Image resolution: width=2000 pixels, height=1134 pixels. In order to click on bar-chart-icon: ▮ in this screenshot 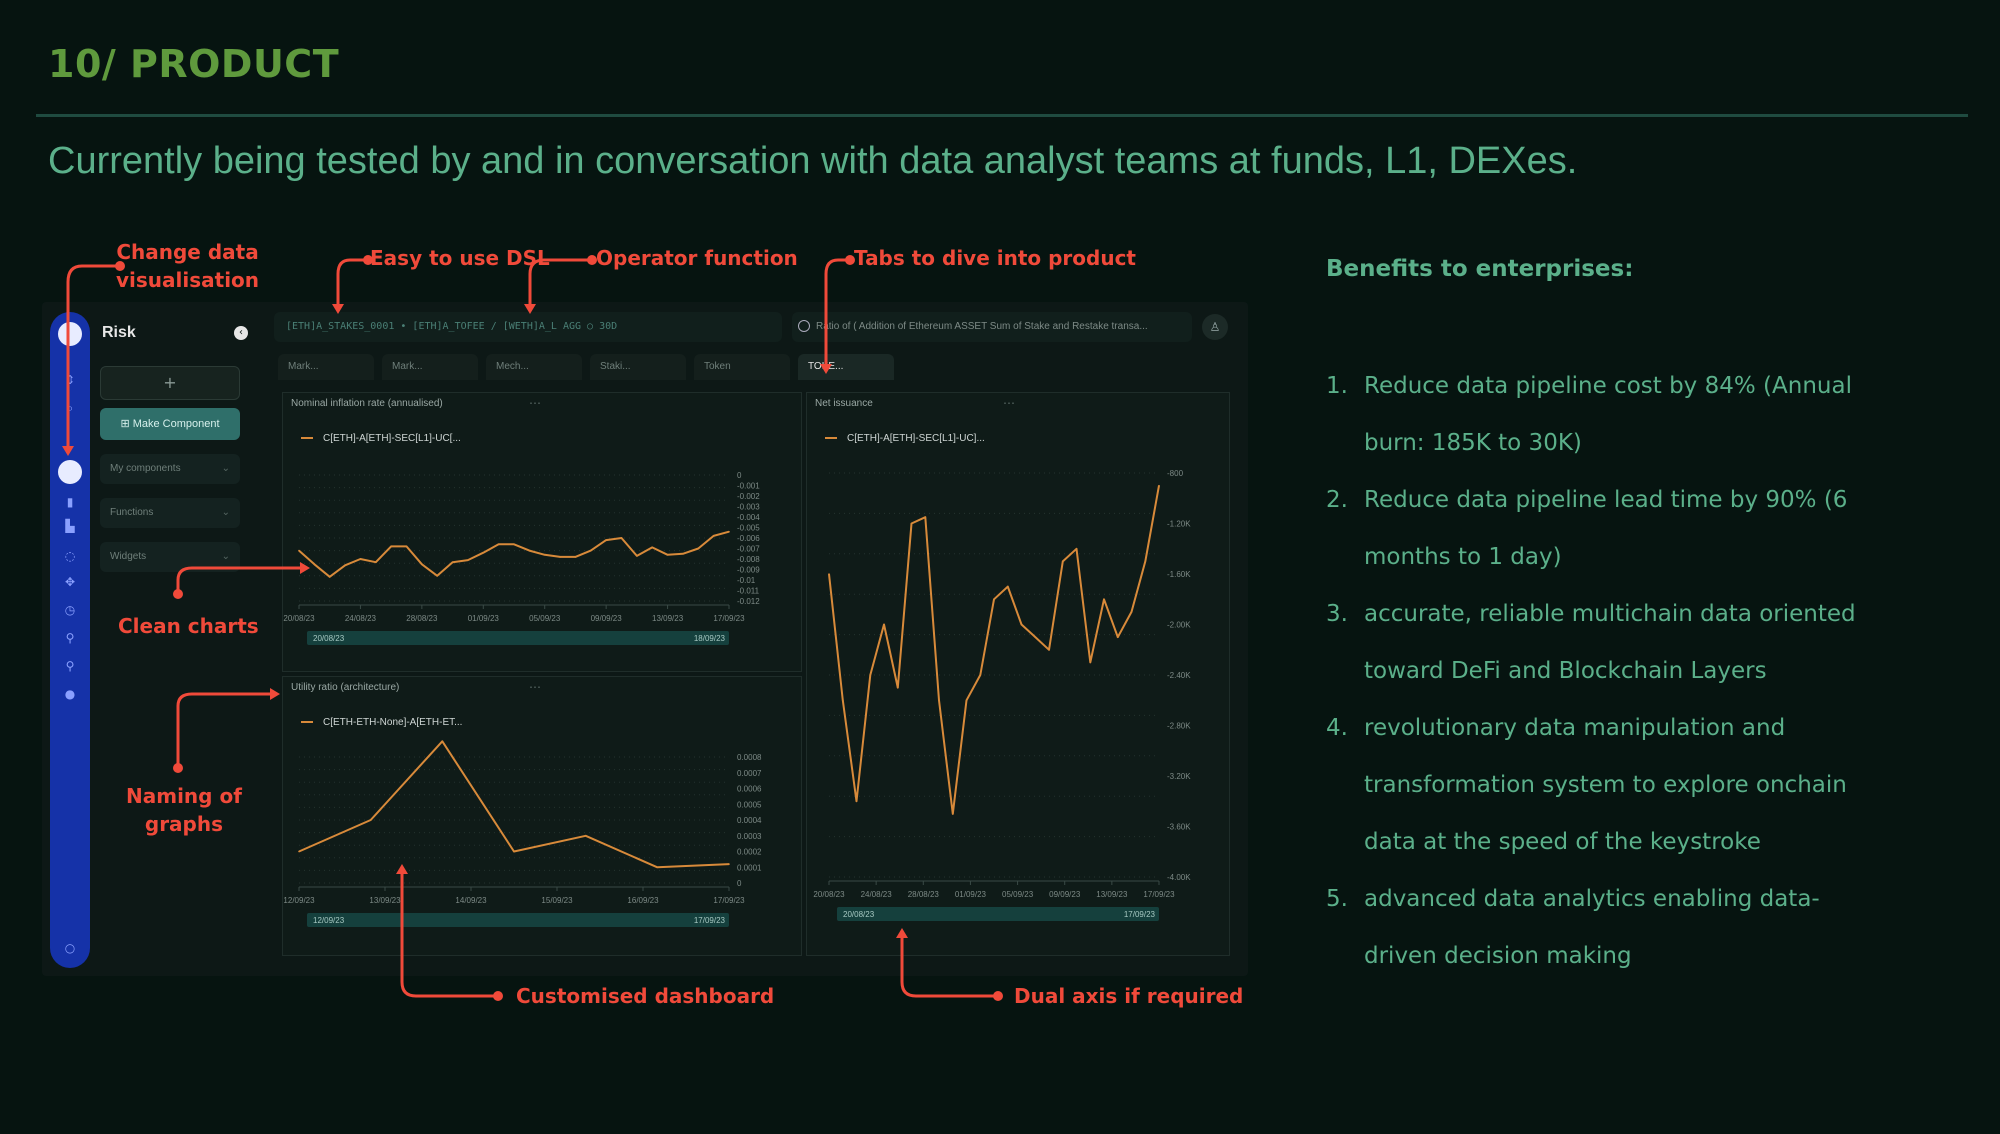, I will do `click(70, 502)`.